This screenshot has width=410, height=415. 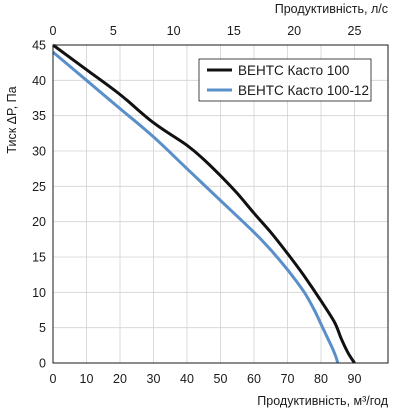 I want to click on x-tick-label: 30, so click(x=154, y=379).